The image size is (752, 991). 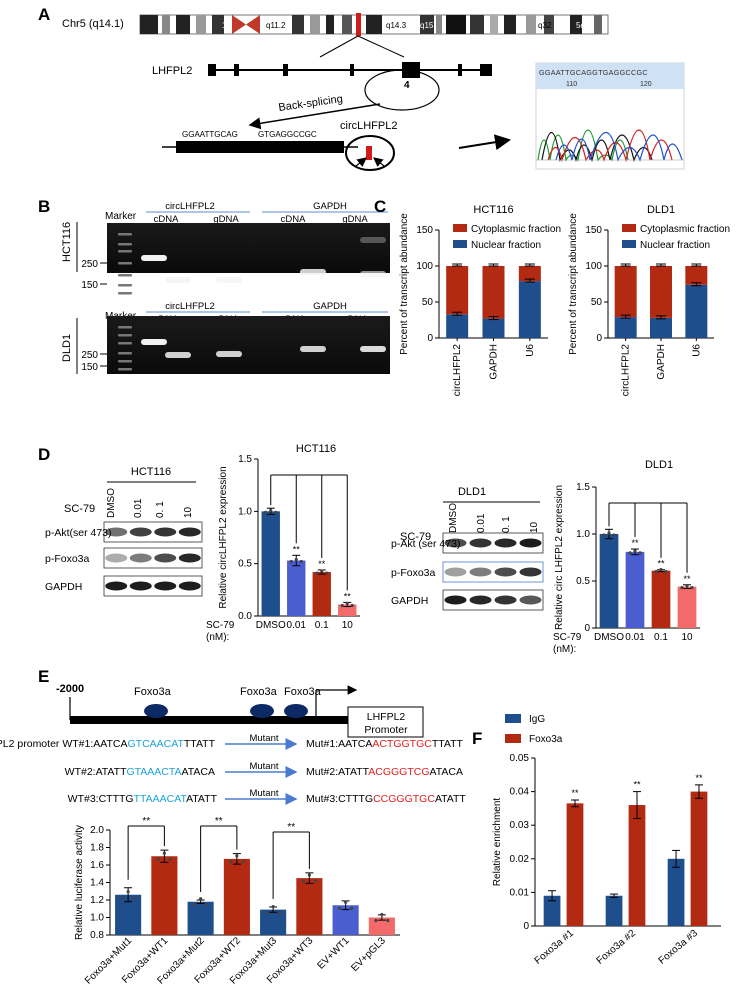 What do you see at coordinates (661, 210) in the screenshot?
I see `chart-c-dld1-title: DLD1` at bounding box center [661, 210].